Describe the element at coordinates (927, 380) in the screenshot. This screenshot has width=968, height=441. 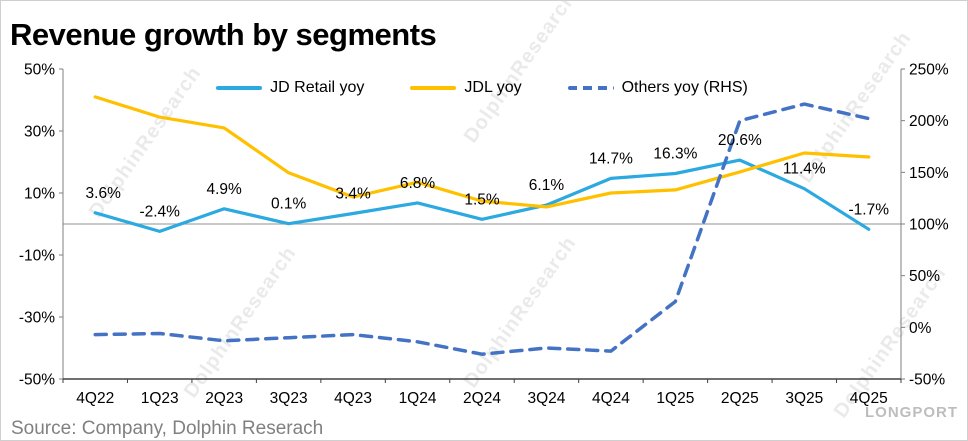
I see `right-axis-tick-label: -50%` at that location.